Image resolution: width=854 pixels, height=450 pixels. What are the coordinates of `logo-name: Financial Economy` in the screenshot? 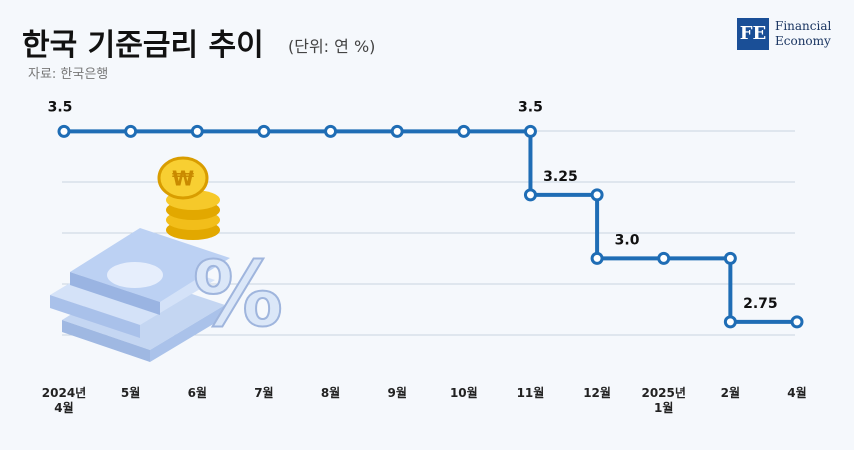 It's located at (803, 33).